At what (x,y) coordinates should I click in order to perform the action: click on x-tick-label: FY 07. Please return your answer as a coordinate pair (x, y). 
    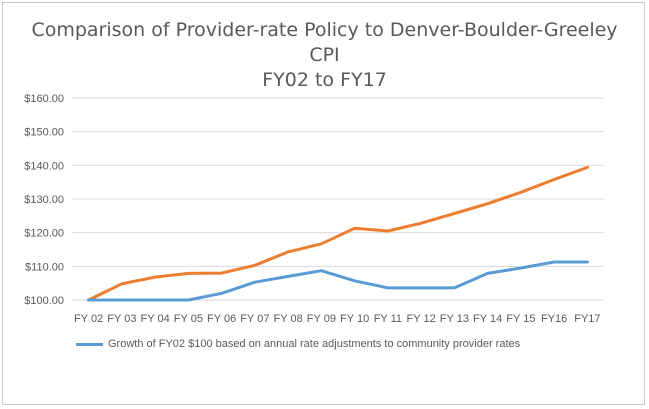
    Looking at the image, I should click on (254, 319).